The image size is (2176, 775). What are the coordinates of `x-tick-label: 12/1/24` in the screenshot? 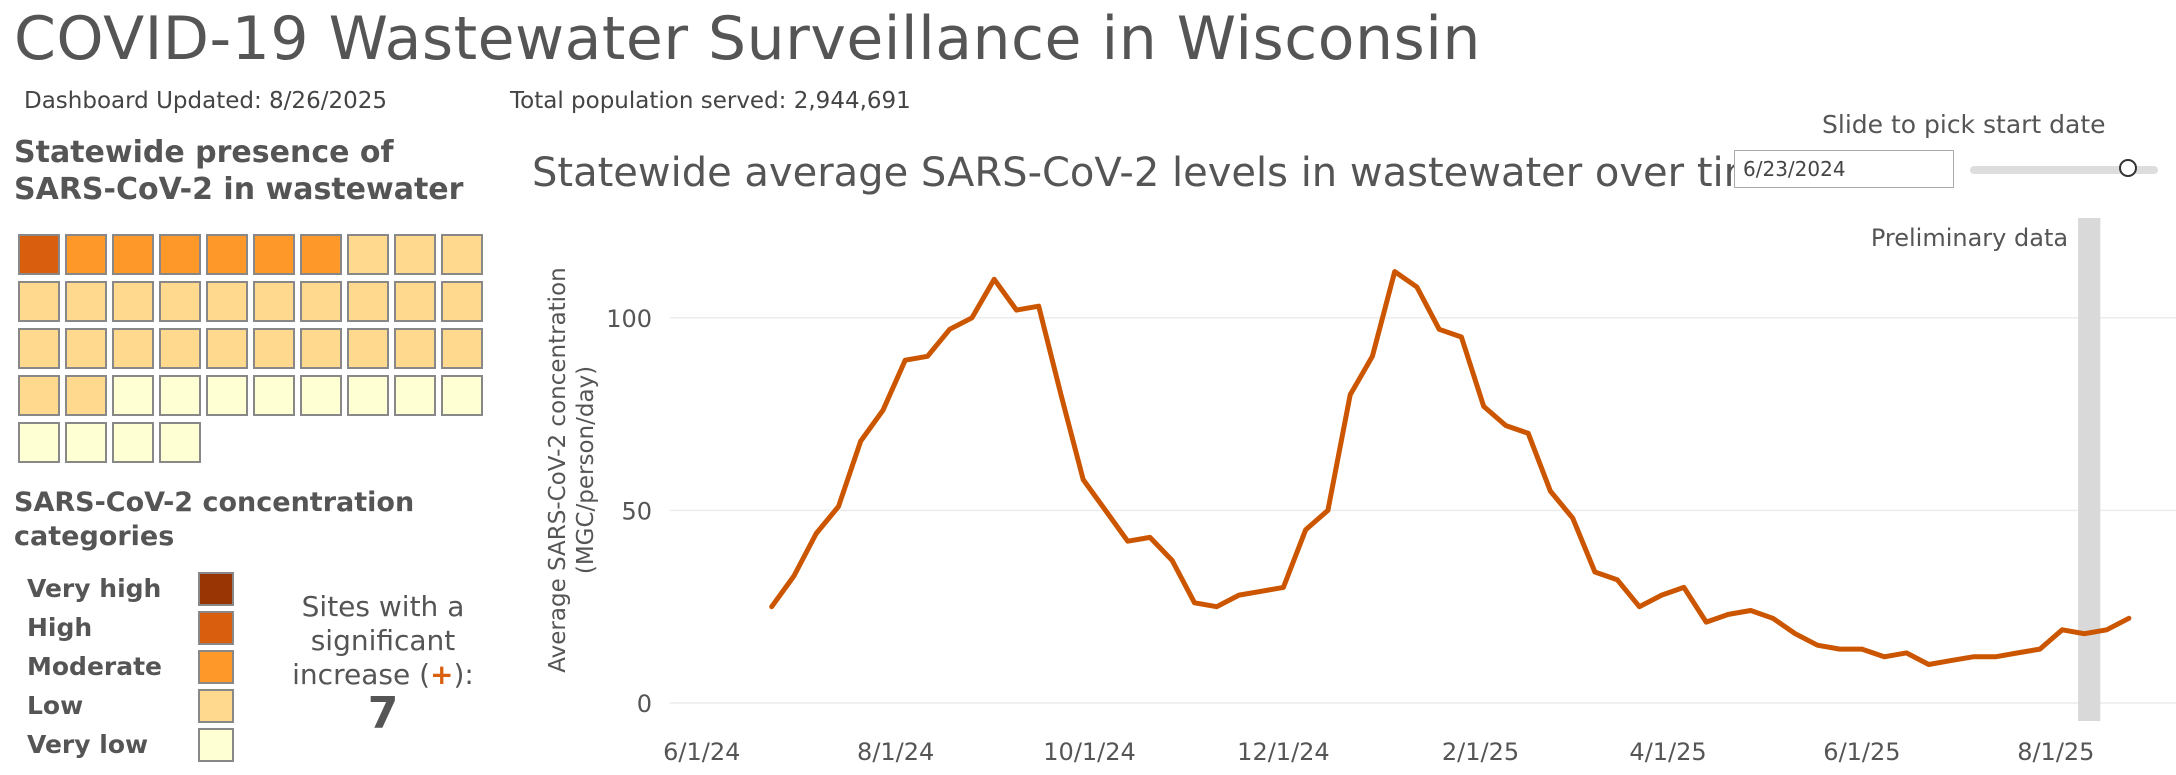 It's located at (1283, 752).